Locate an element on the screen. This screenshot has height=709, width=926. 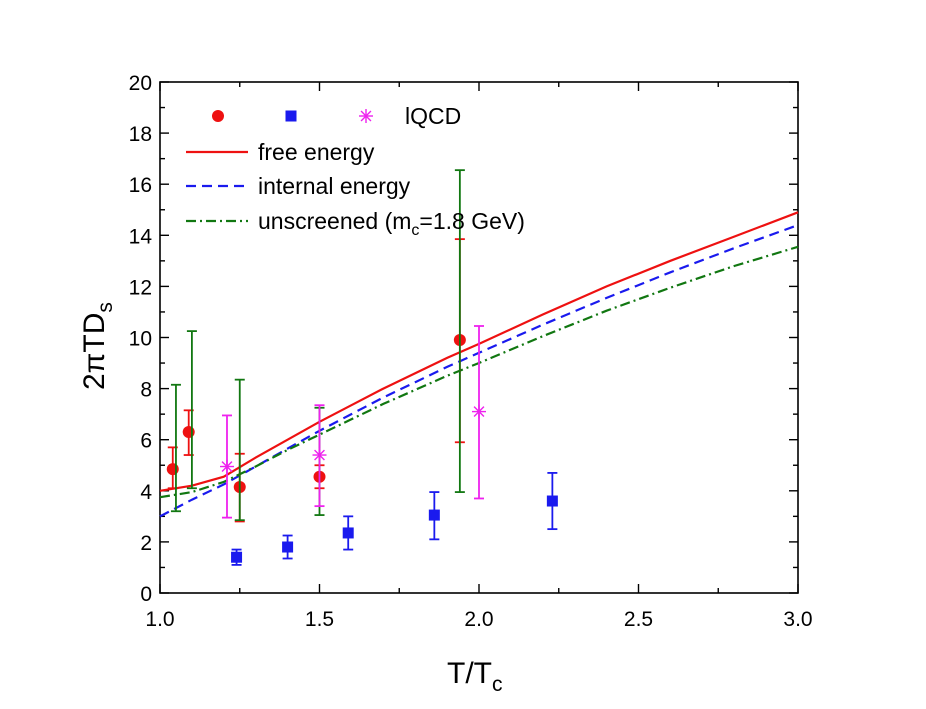
x-axis-title-sub: c is located at coordinates (497, 684).